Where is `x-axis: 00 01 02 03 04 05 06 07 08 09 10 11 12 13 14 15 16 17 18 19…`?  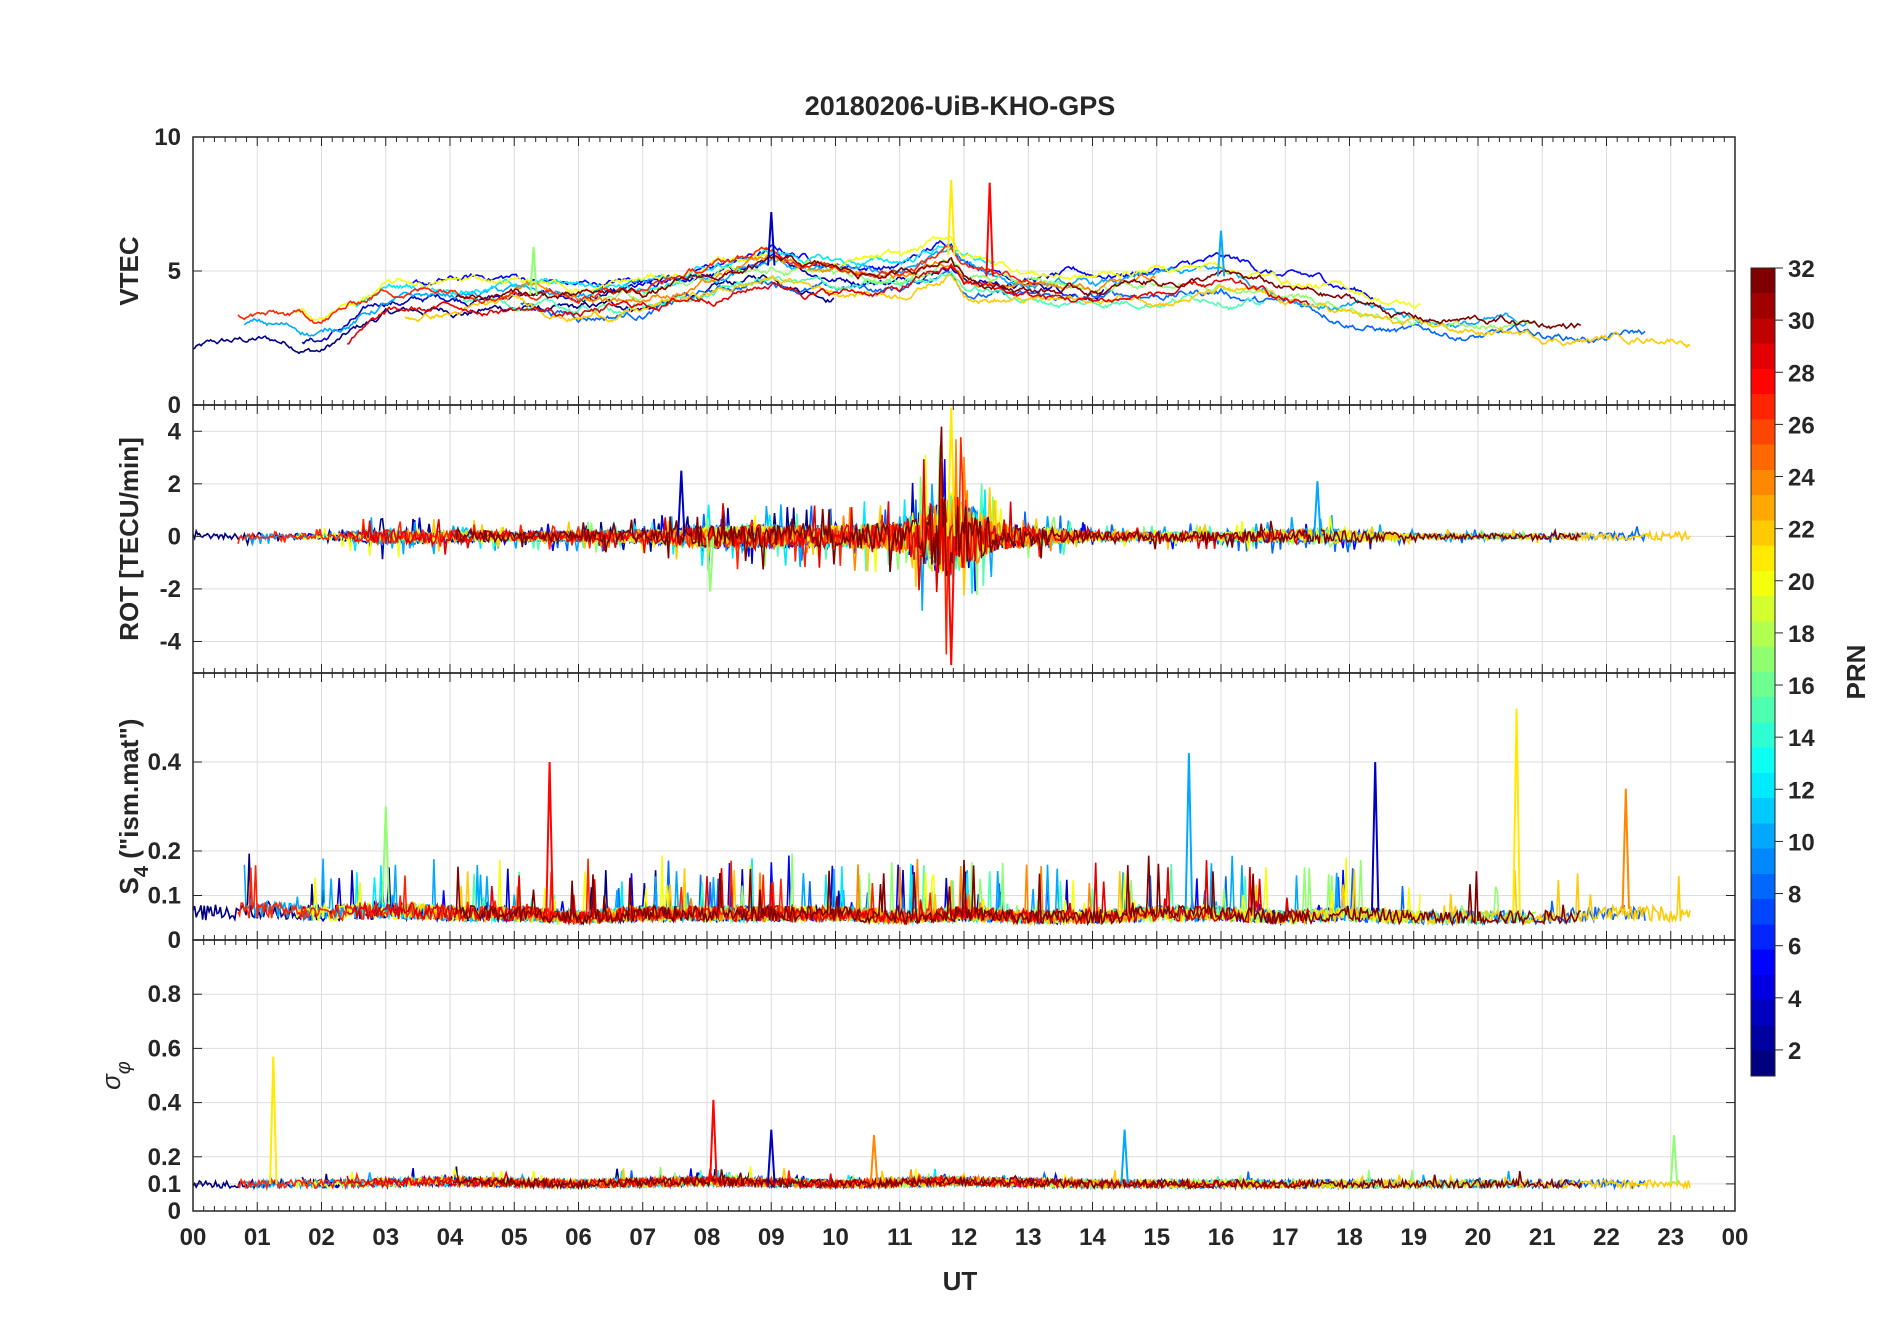
x-axis: 00 01 02 03 04 05 06 07 08 09 10 11 12 13 14 15 16 17 18 19… is located at coordinates (964, 1237).